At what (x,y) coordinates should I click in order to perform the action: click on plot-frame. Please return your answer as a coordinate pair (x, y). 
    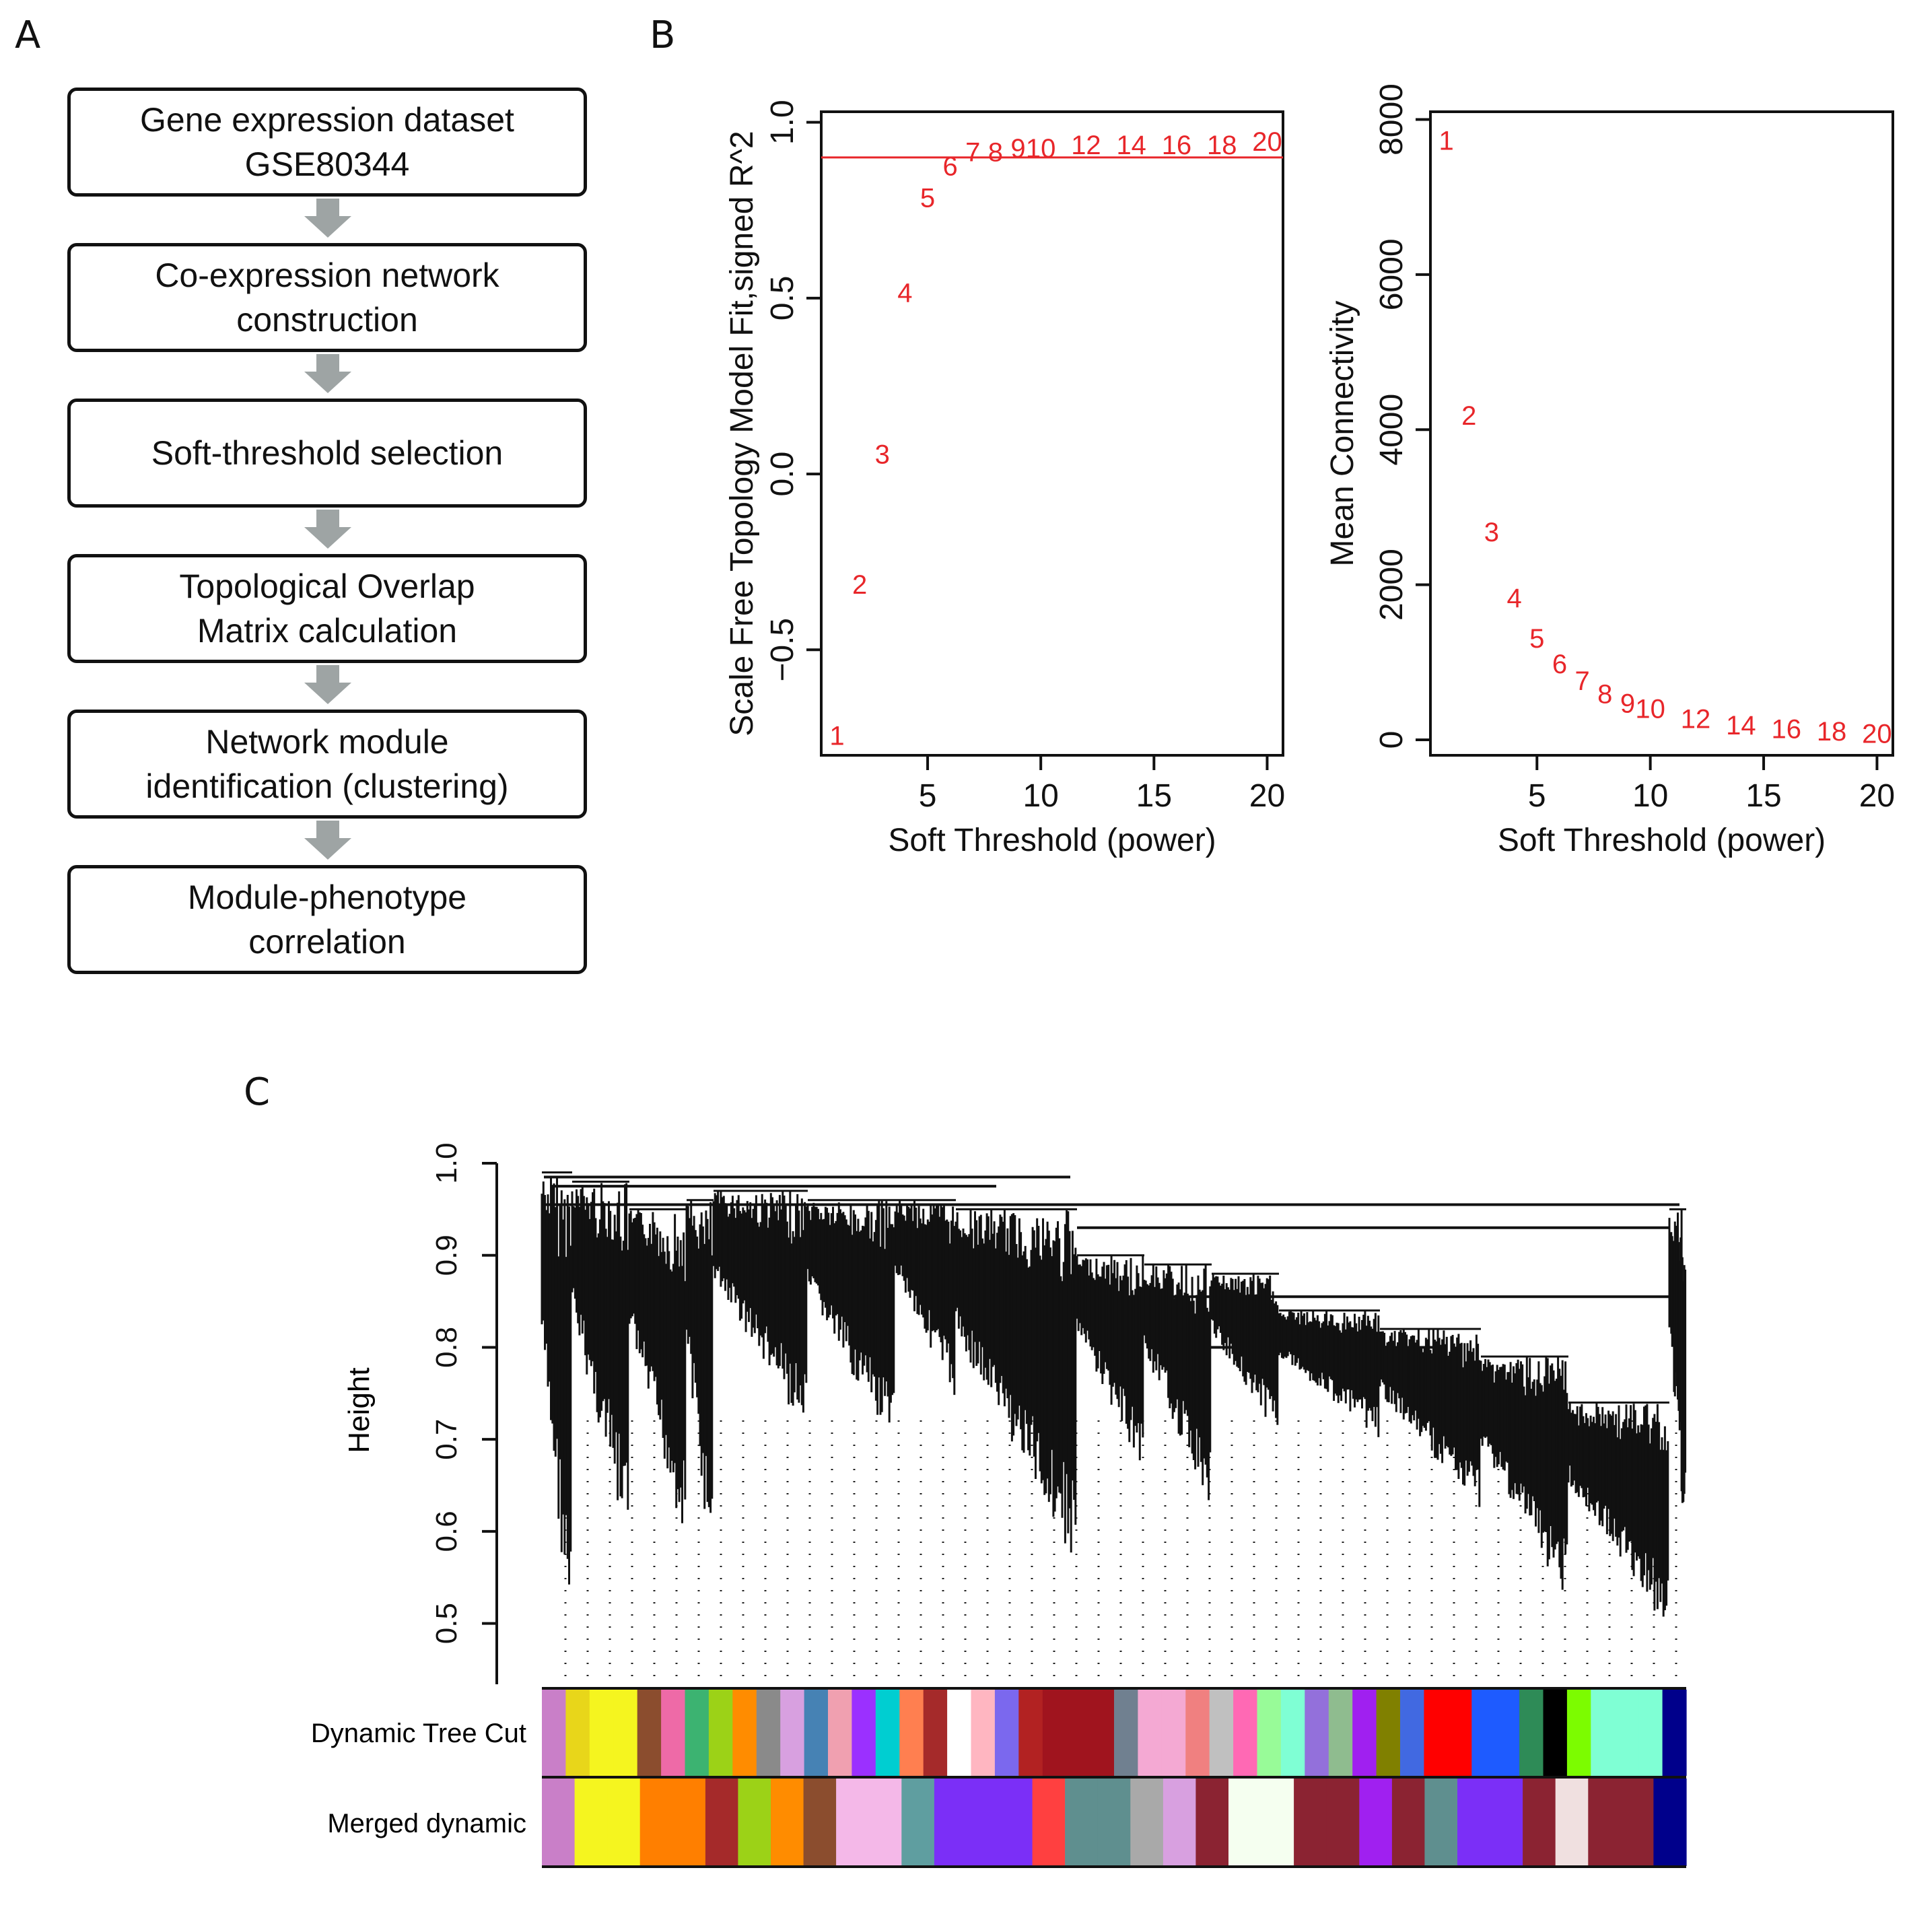
    Looking at the image, I should click on (1661, 433).